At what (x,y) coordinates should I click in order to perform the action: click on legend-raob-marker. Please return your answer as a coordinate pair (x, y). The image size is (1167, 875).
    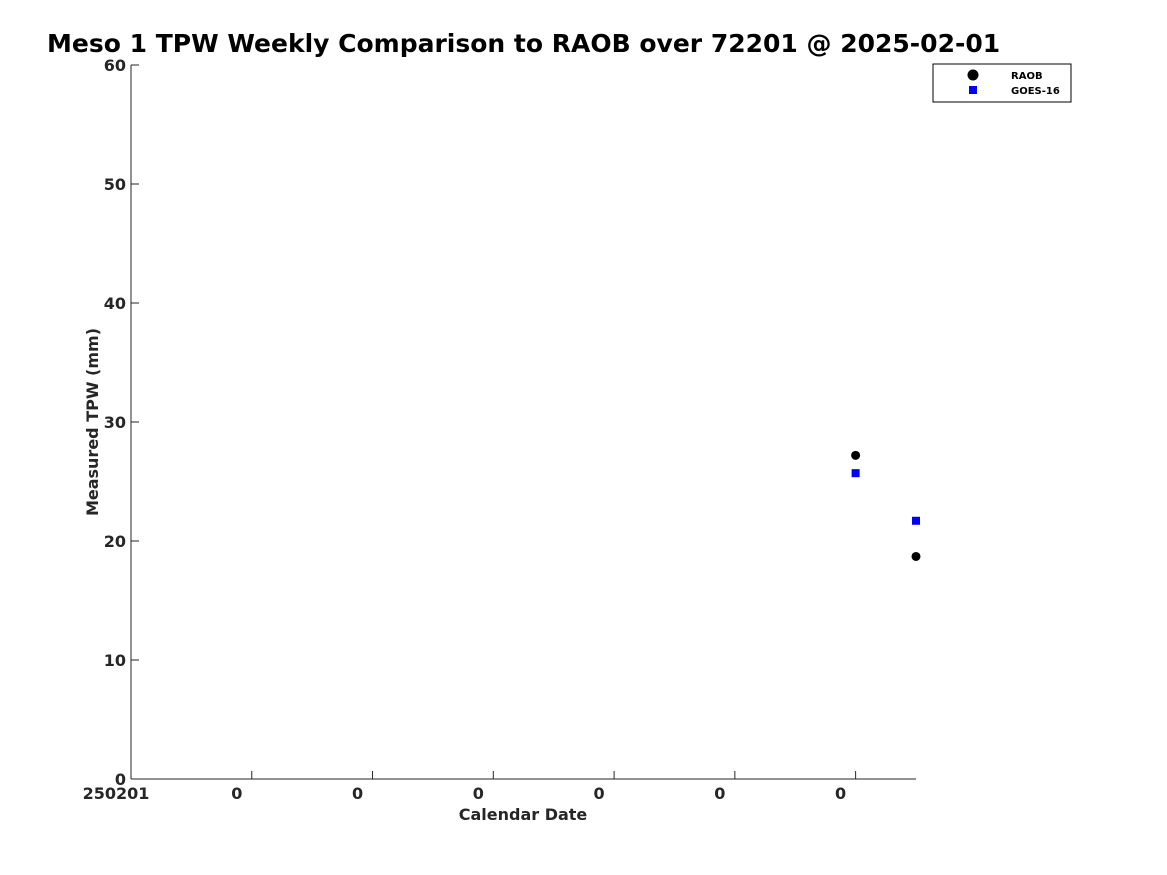
    Looking at the image, I should click on (973, 75).